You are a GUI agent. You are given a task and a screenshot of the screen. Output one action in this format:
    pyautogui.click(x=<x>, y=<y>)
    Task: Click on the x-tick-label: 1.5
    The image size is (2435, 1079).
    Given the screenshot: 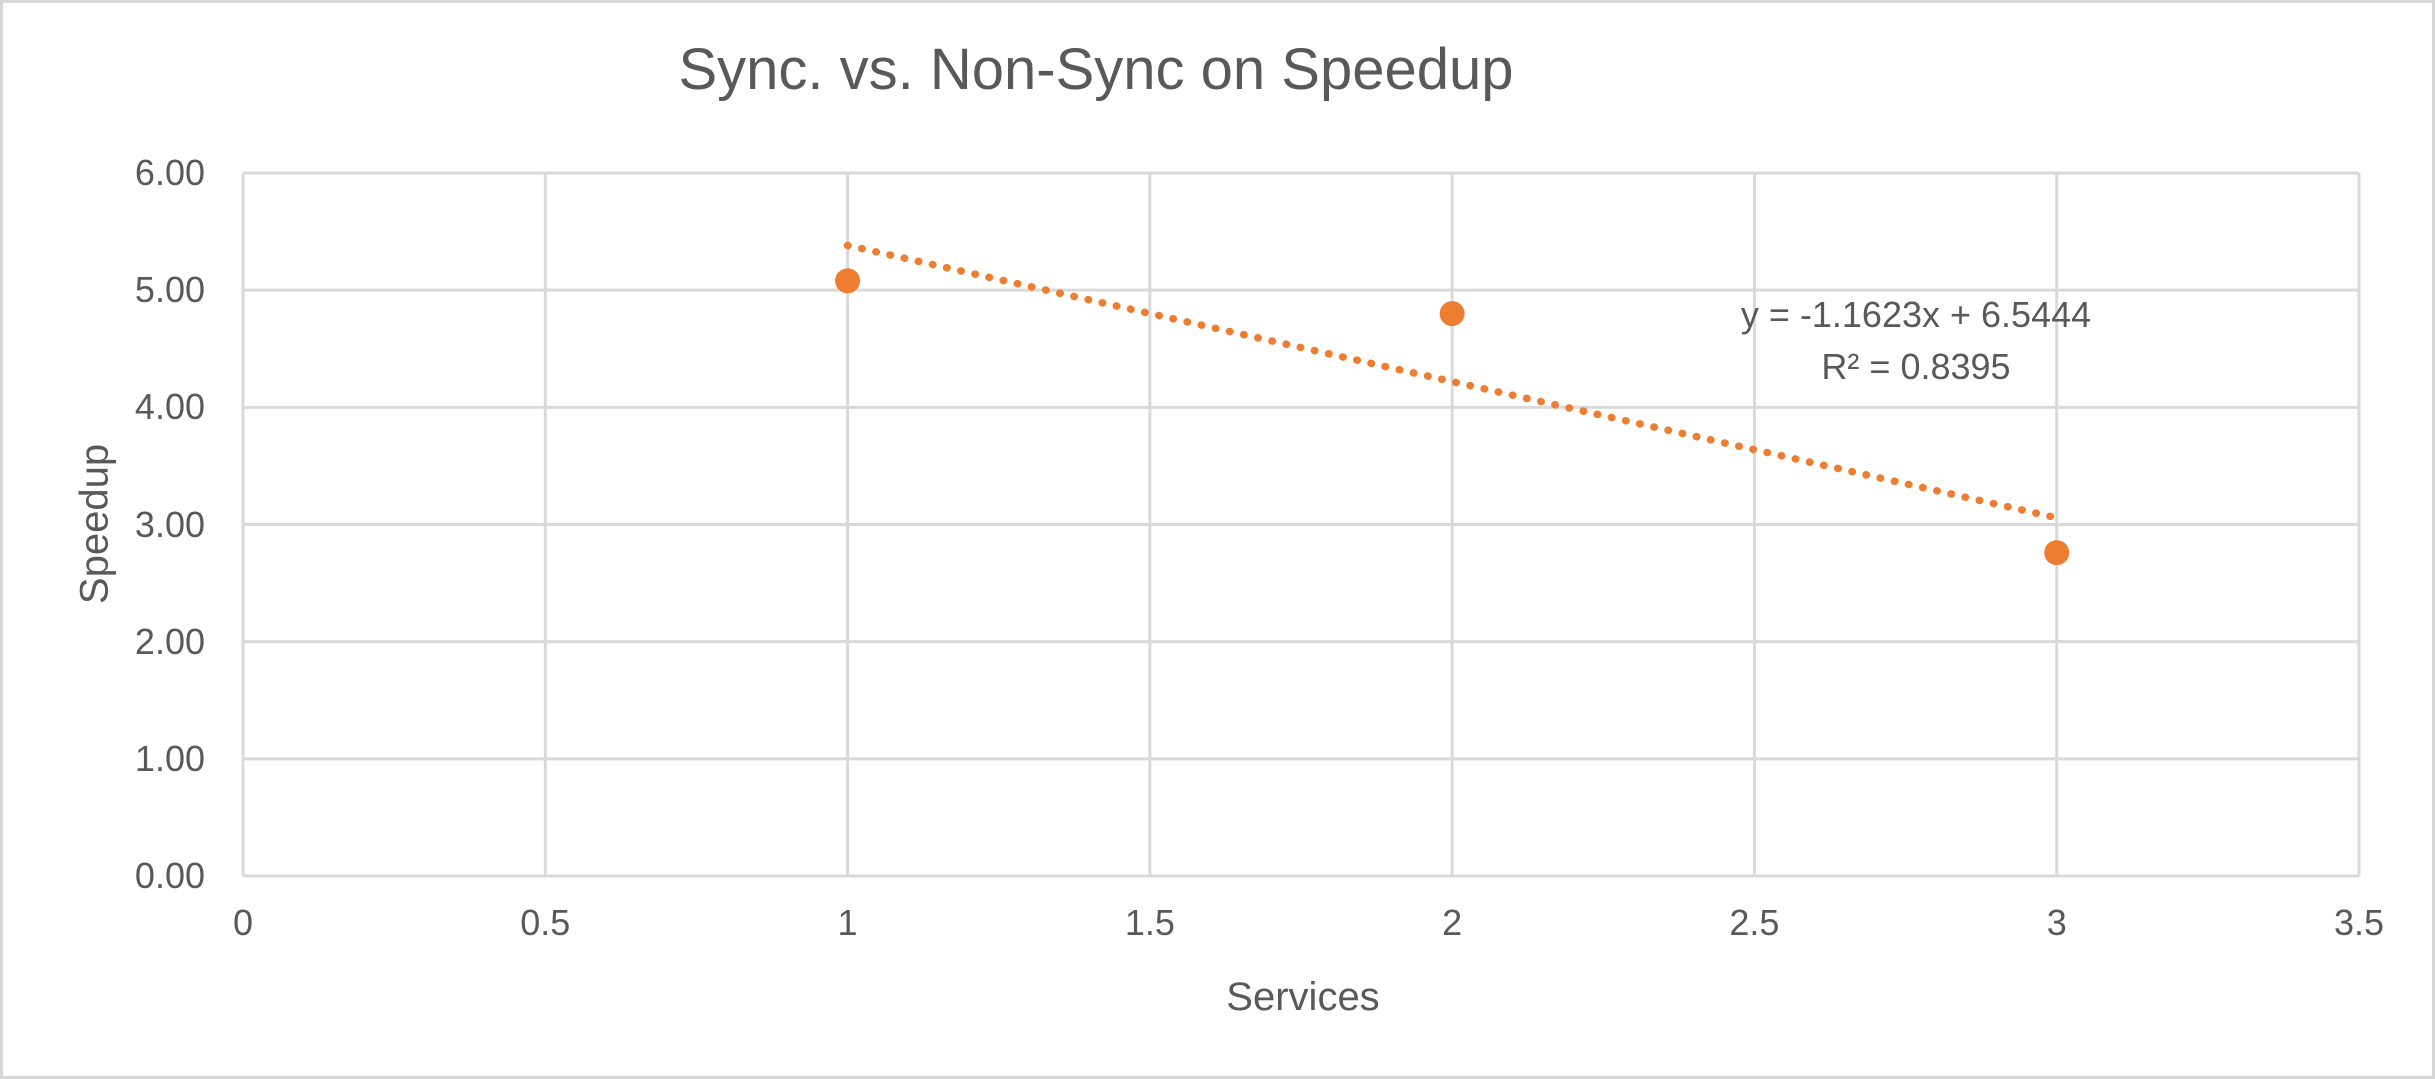 What is the action you would take?
    pyautogui.click(x=1149, y=922)
    